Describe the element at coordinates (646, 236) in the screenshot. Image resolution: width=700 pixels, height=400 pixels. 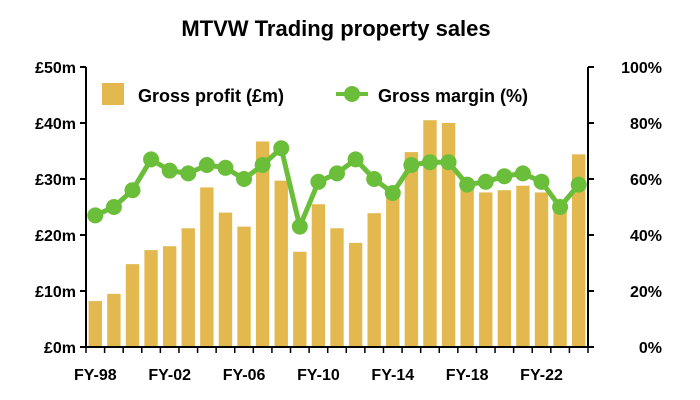
I see `right-tick-label: 40%` at that location.